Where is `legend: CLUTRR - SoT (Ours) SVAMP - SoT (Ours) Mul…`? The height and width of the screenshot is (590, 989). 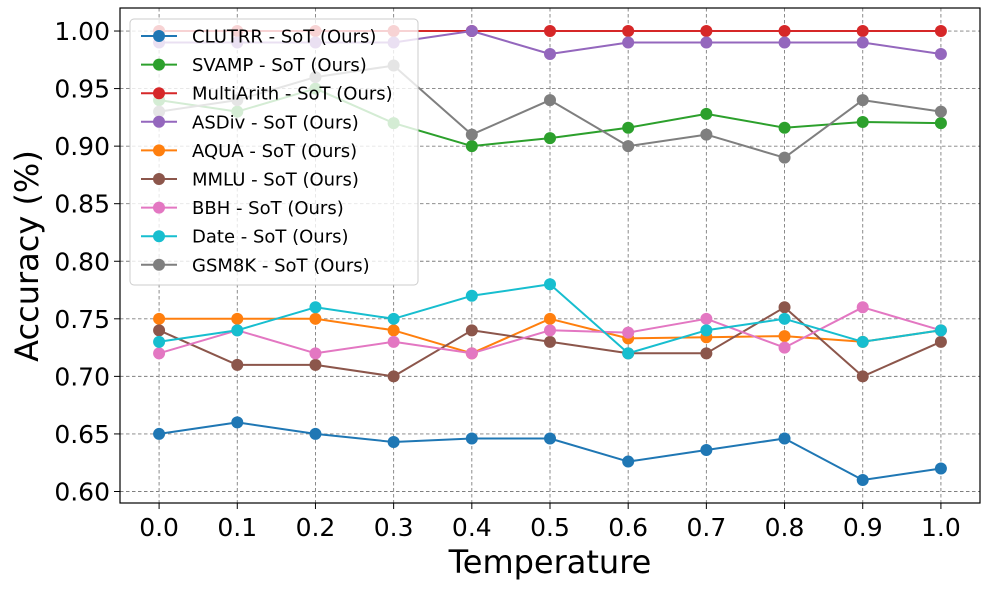
legend: CLUTRR - SoT (Ours) SVAMP - SoT (Ours) Mul… is located at coordinates (274, 152).